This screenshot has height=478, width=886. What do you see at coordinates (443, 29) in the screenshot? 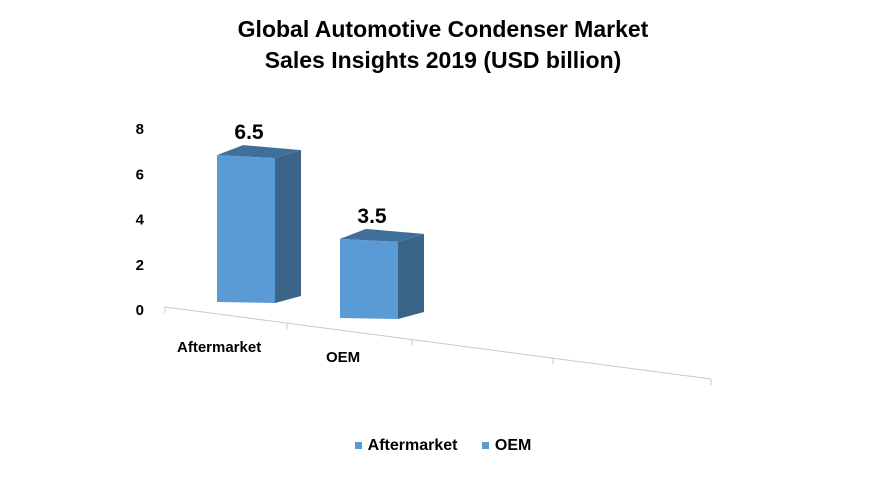
I see `chart-title-line-1: Global Automotive Condenser Market` at bounding box center [443, 29].